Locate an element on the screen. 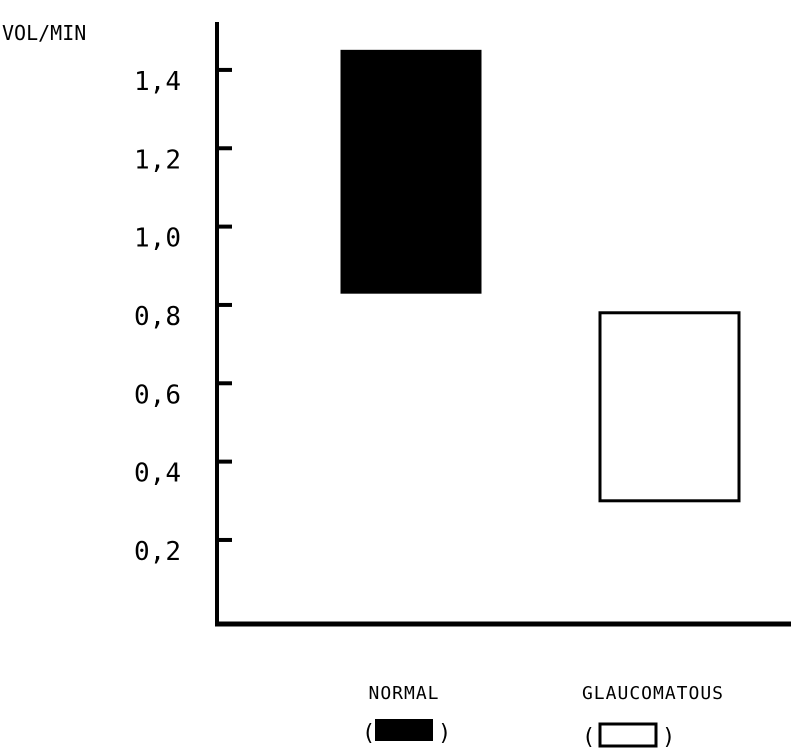 Image resolution: width=791 pixels, height=753 pixels. legend-label-normal: NORMAL is located at coordinates (403, 693).